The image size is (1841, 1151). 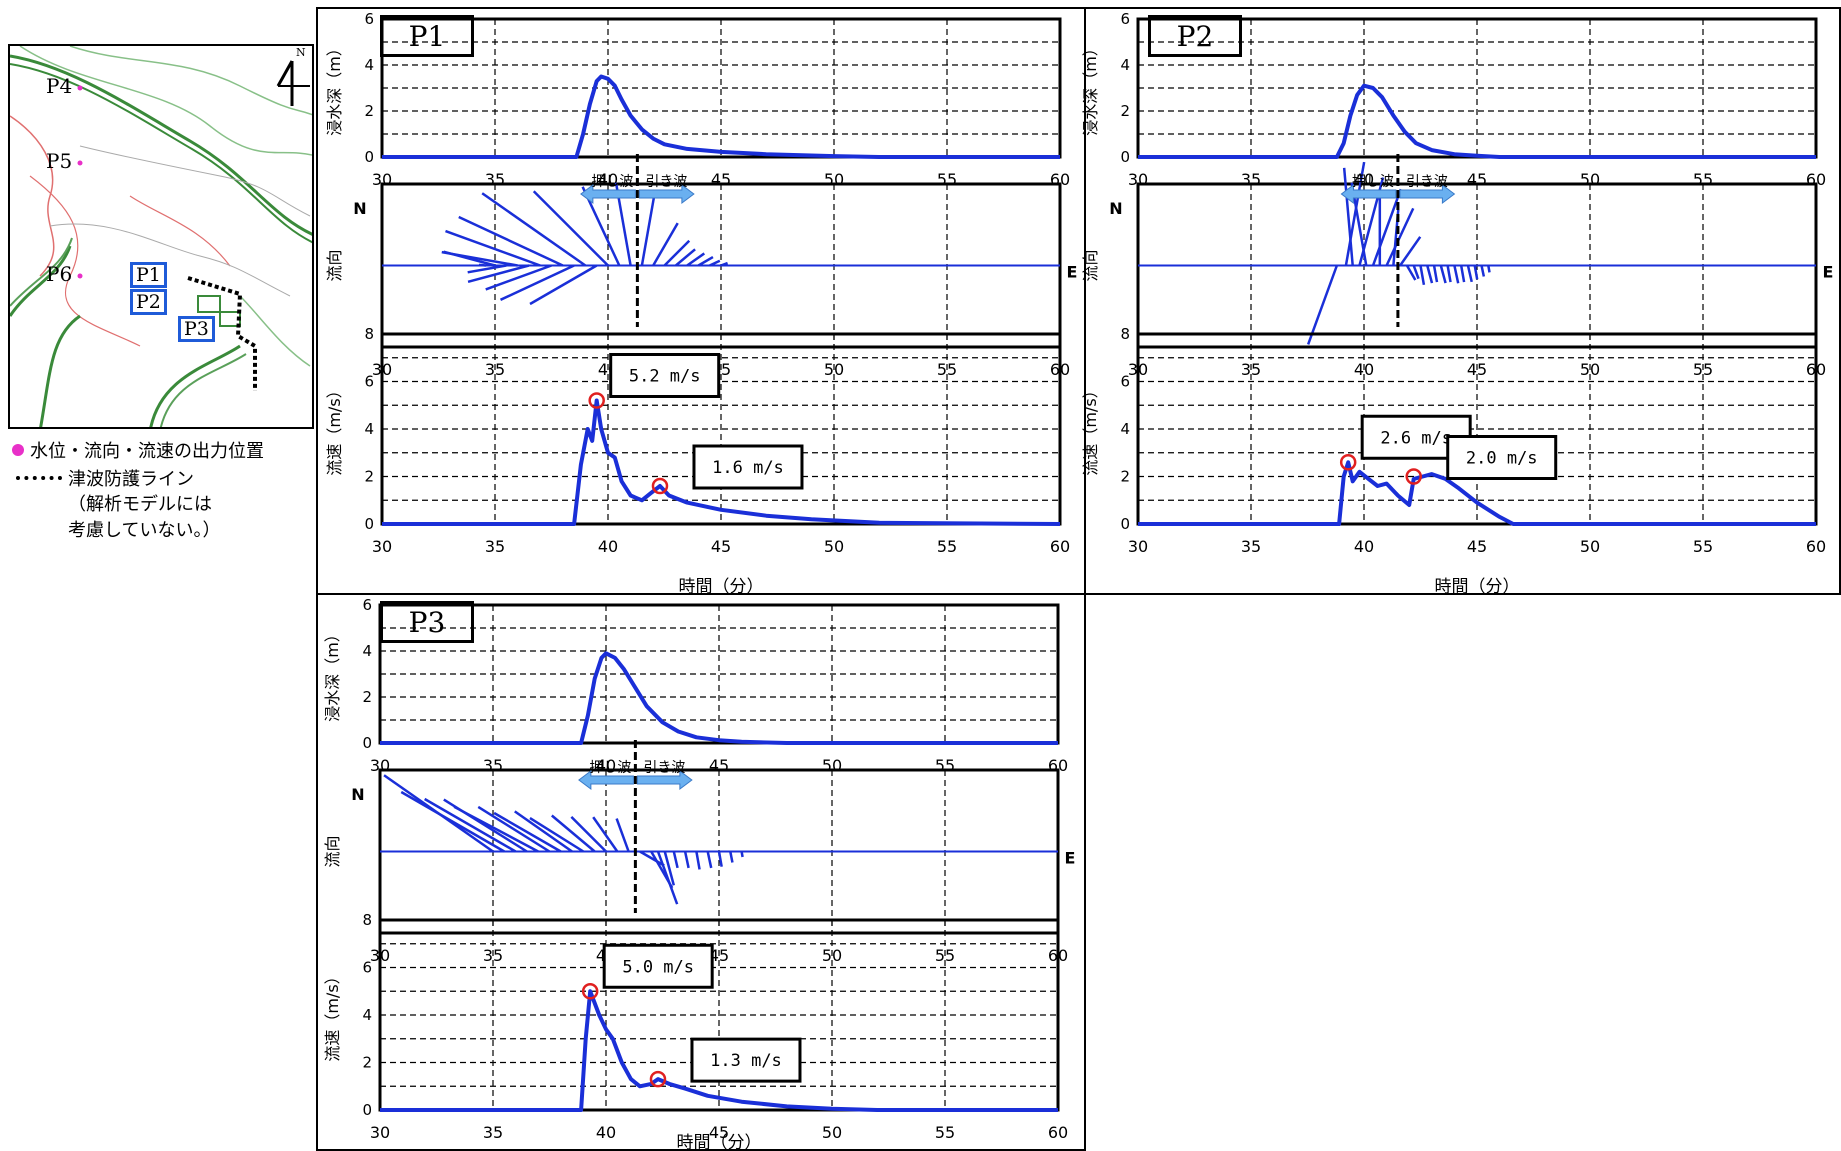 I want to click on velocity-series-line, so click(x=719, y=1050).